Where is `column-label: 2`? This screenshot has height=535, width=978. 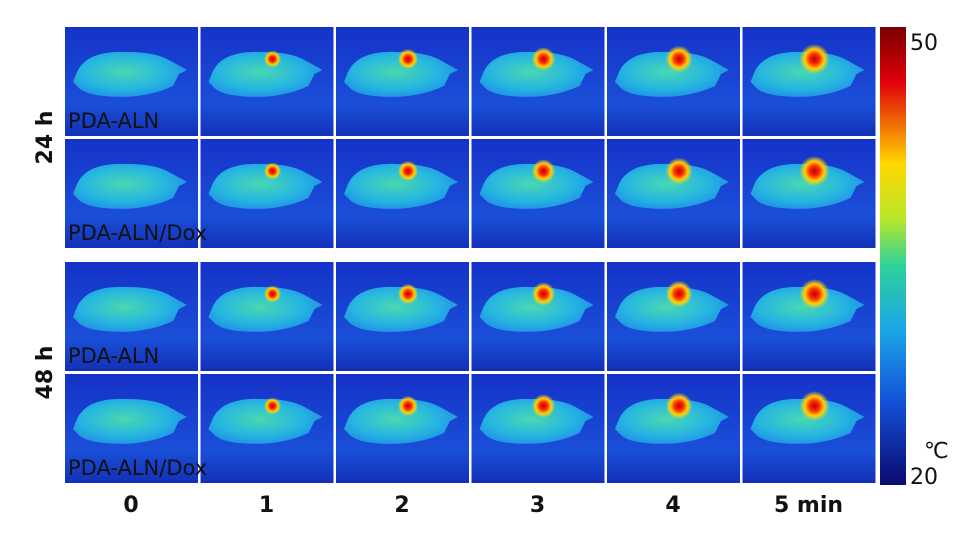 column-label: 2 is located at coordinates (401, 505).